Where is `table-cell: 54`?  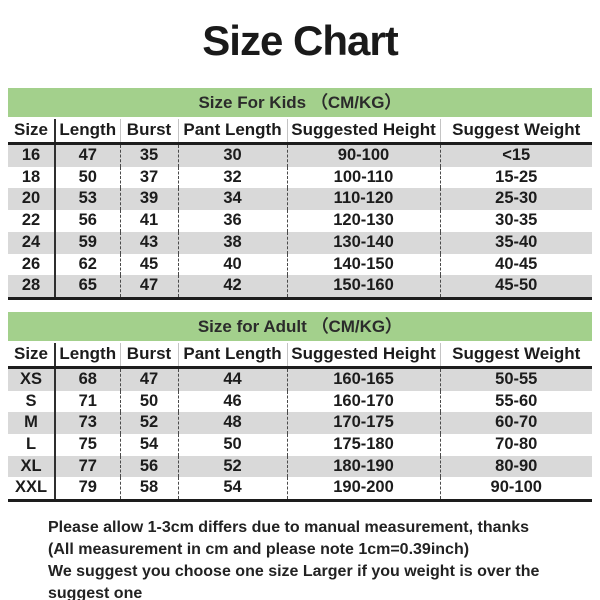 table-cell: 54 is located at coordinates (233, 490).